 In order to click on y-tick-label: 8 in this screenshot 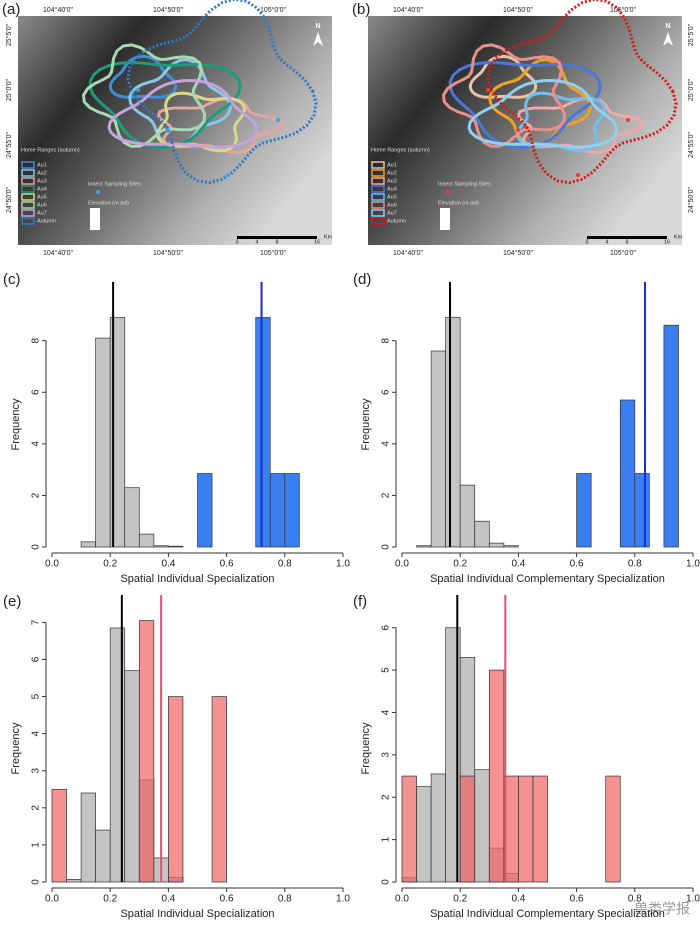, I will do `click(386, 340)`.